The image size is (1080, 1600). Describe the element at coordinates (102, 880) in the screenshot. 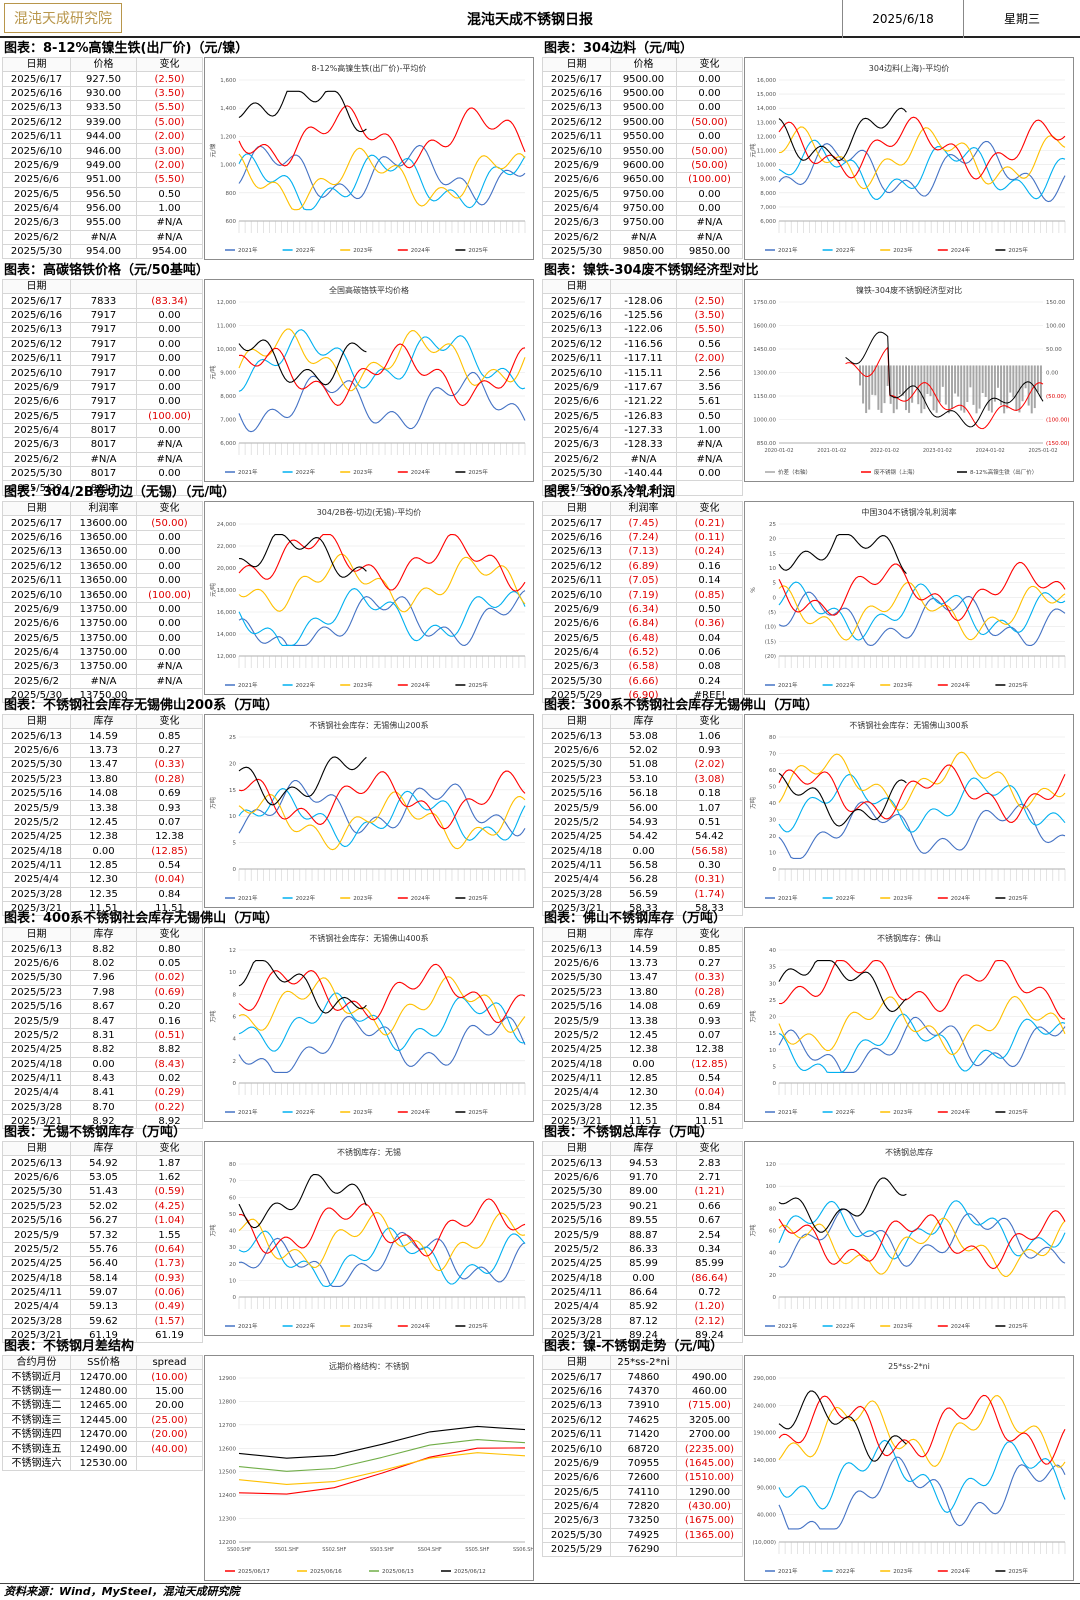

I see `table-row: 2025/4/4 12.30 (0.04)` at that location.